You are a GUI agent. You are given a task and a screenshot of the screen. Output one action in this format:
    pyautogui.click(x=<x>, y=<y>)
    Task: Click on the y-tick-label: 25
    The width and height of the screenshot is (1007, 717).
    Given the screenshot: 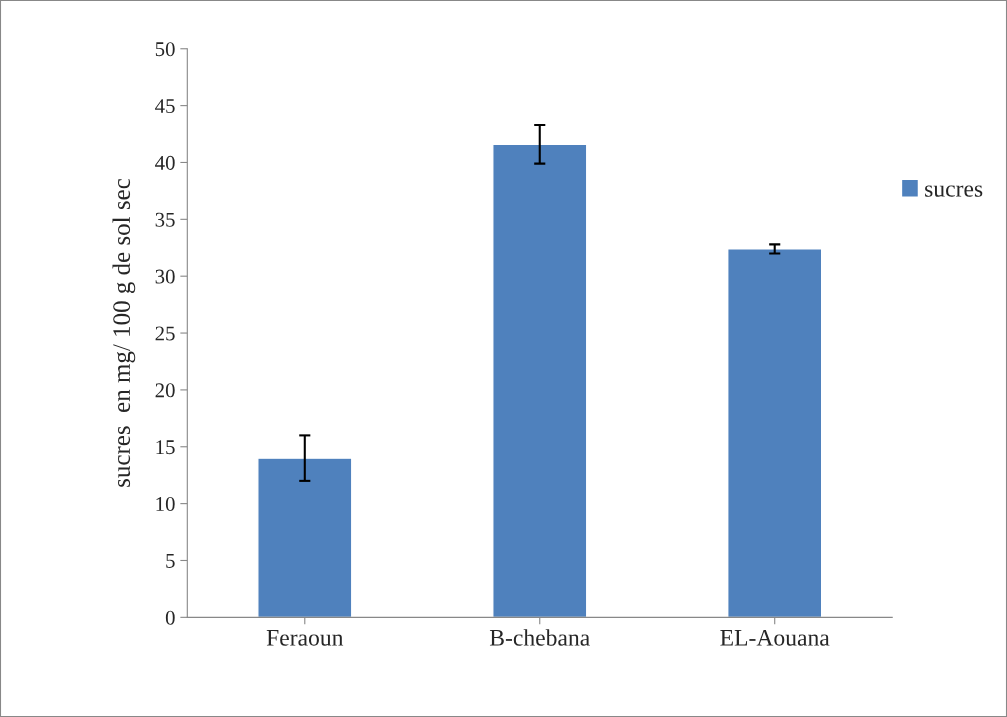 What is the action you would take?
    pyautogui.click(x=165, y=333)
    